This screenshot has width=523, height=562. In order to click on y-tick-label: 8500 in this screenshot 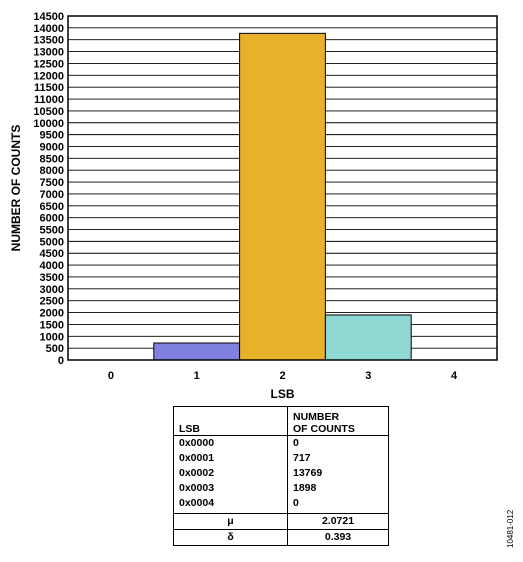, I will do `click(52, 159)`.